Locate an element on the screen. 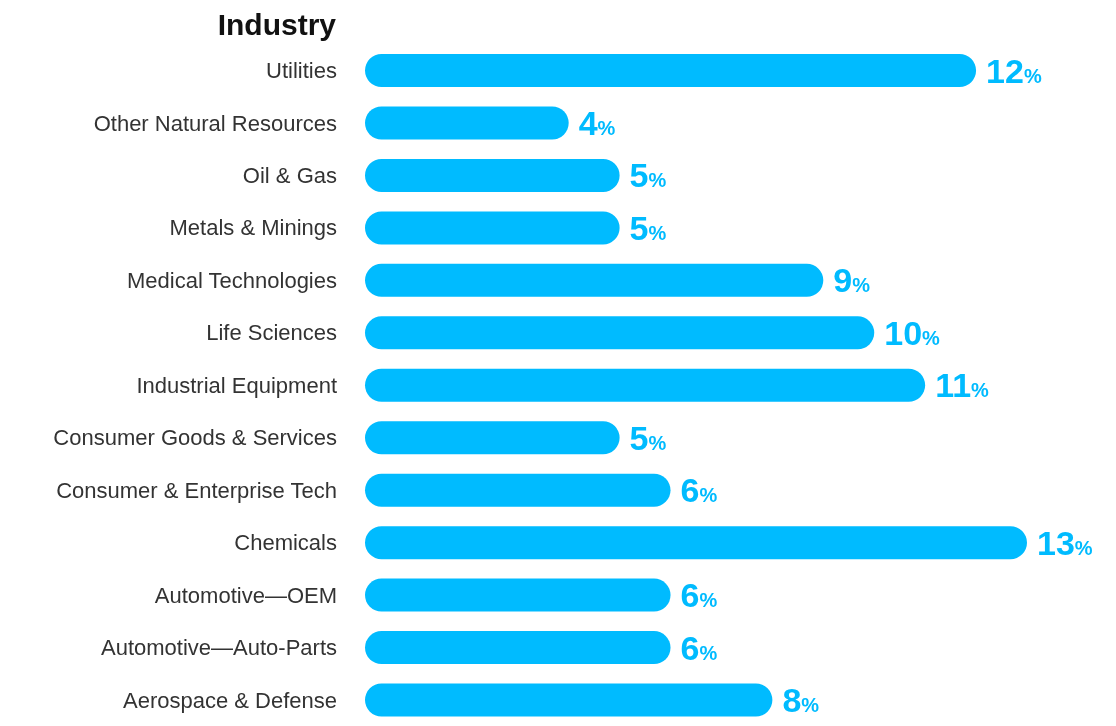 This screenshot has height=726, width=1116. y-tick-label: Metals & Minings is located at coordinates (253, 228).